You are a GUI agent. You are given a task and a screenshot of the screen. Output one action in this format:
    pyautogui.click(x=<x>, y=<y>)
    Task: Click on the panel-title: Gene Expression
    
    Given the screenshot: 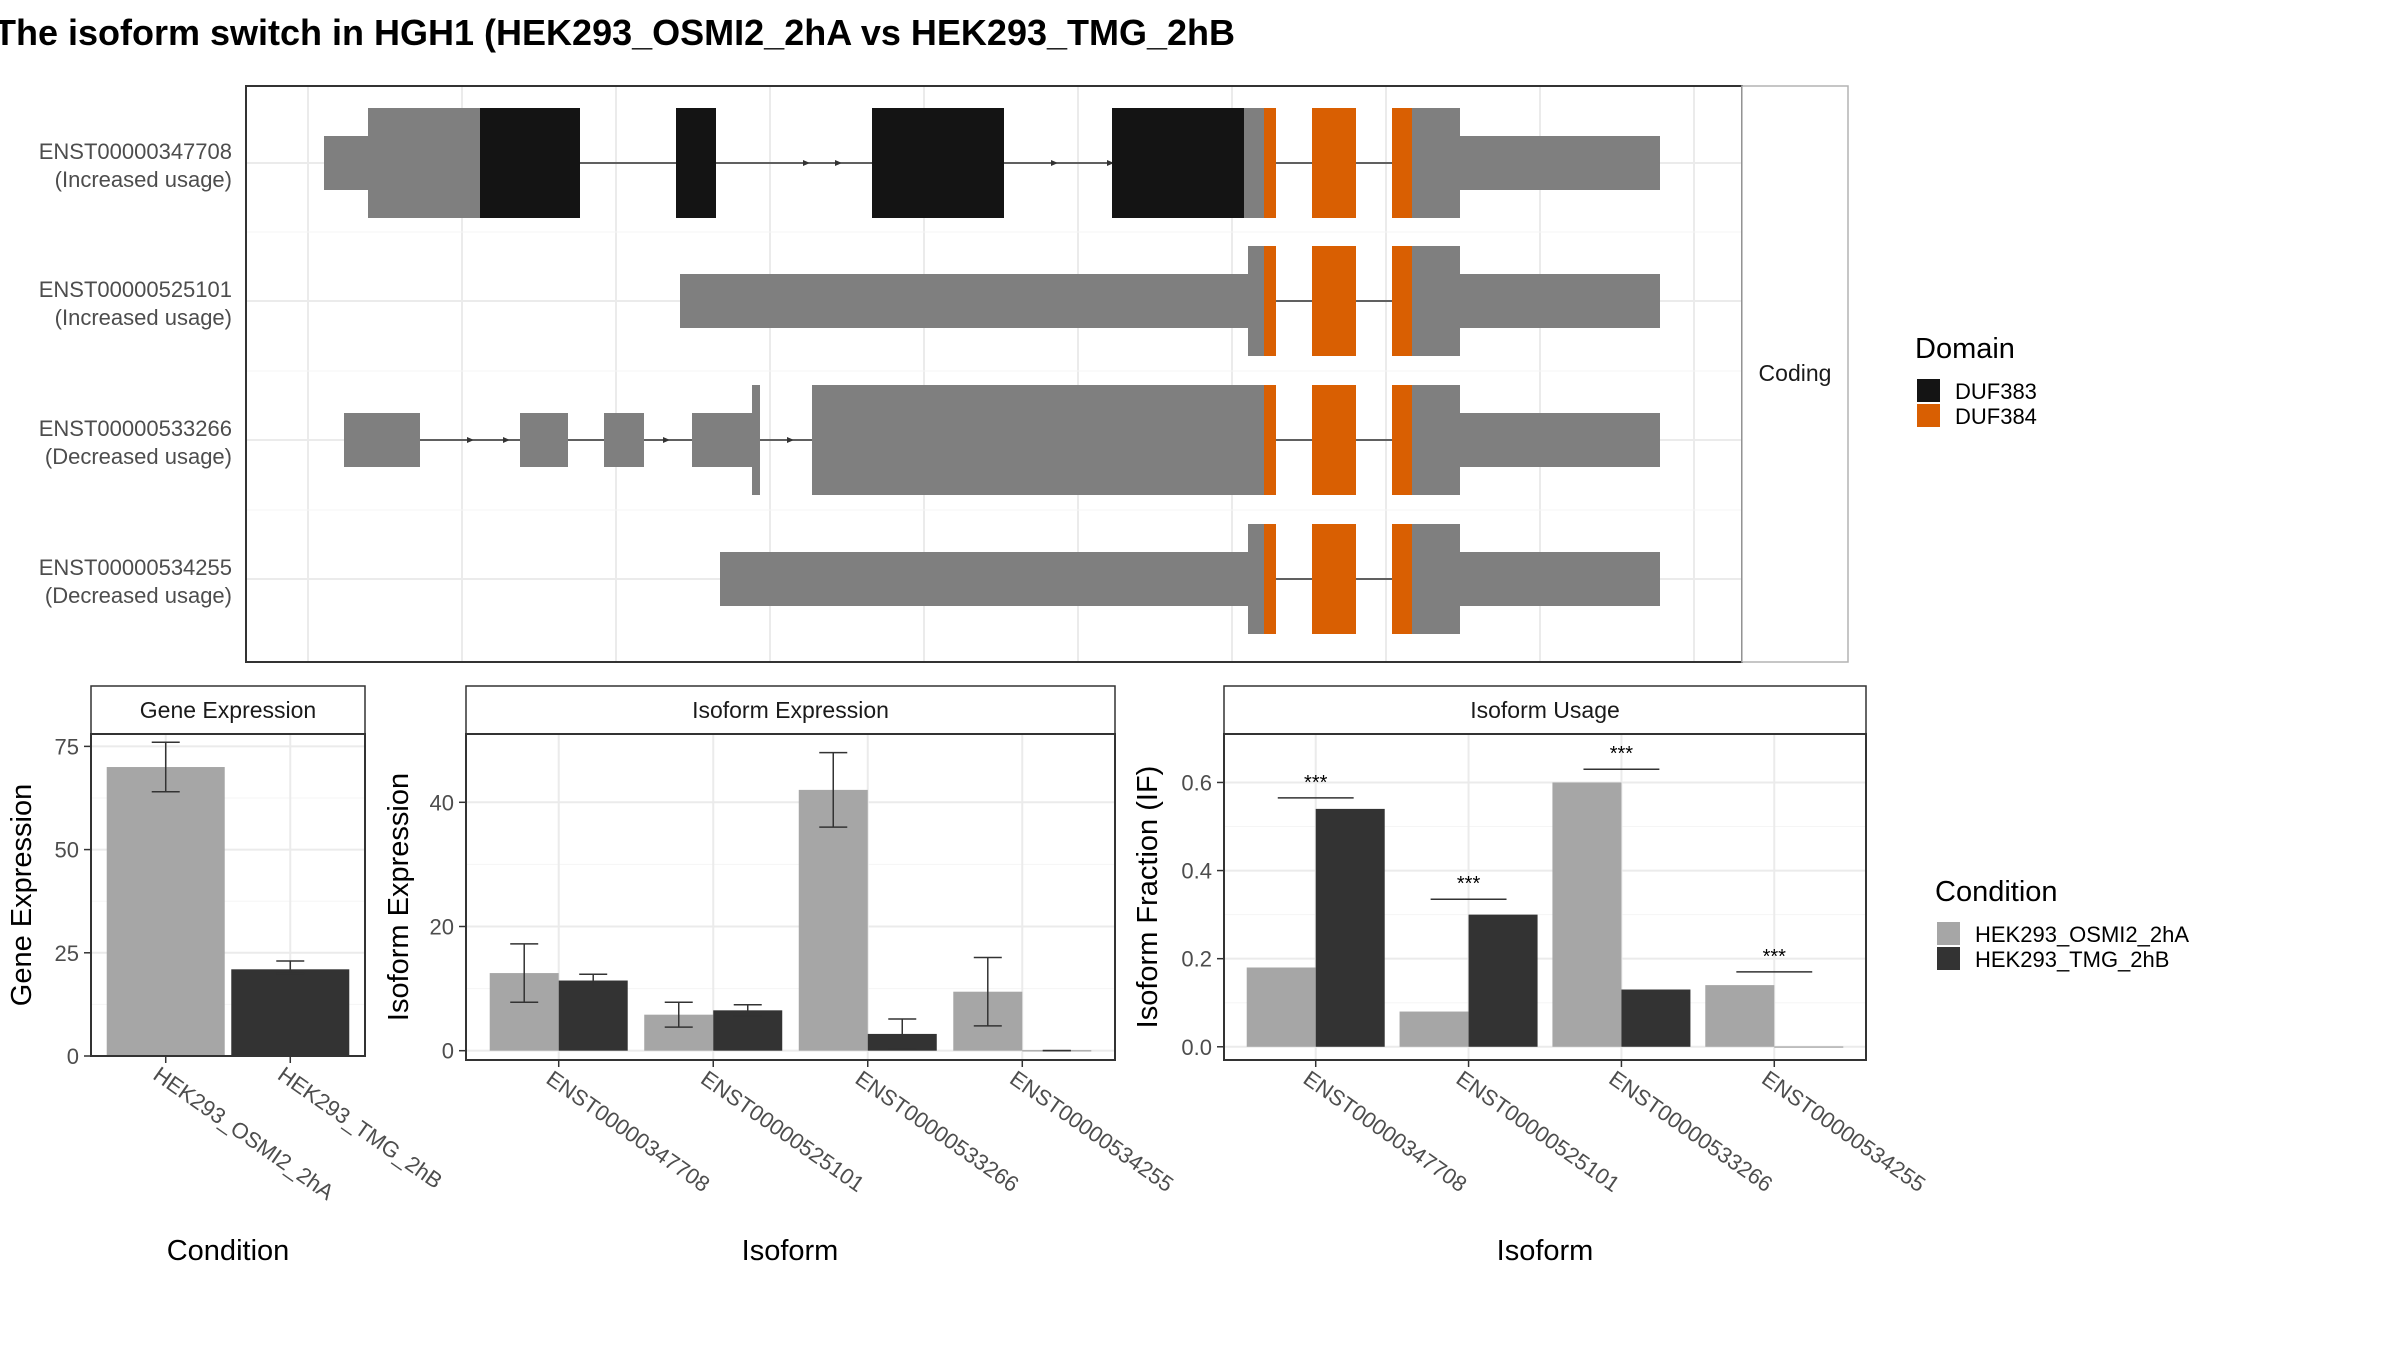 What is the action you would take?
    pyautogui.click(x=228, y=710)
    